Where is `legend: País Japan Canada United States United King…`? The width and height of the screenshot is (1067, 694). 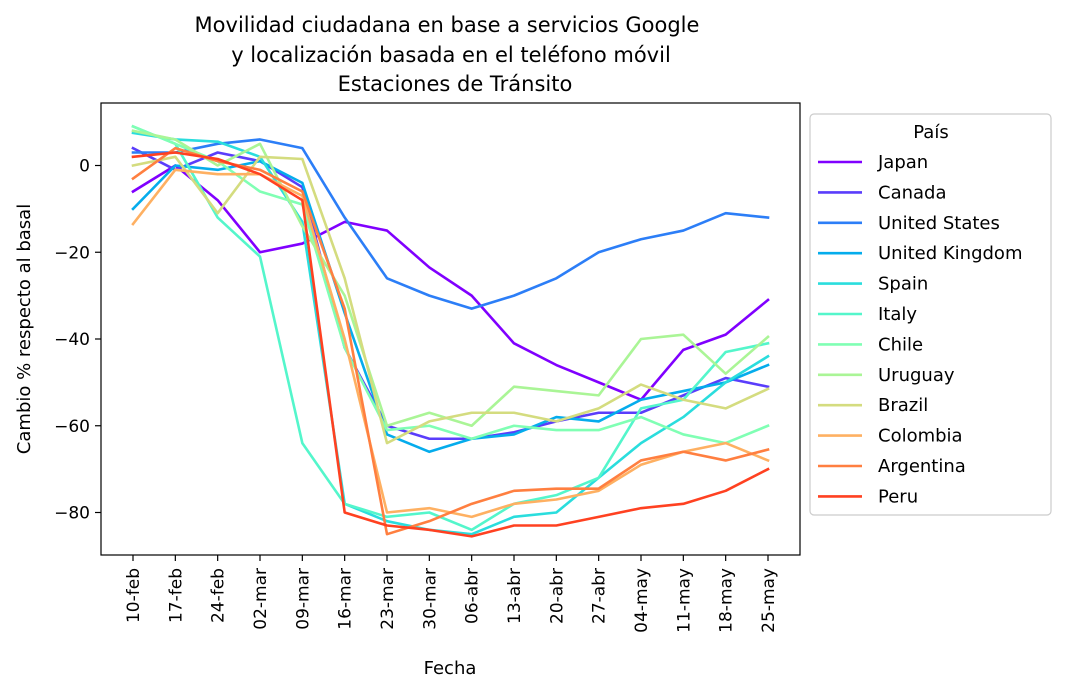 legend: País Japan Canada United States United King… is located at coordinates (930, 314).